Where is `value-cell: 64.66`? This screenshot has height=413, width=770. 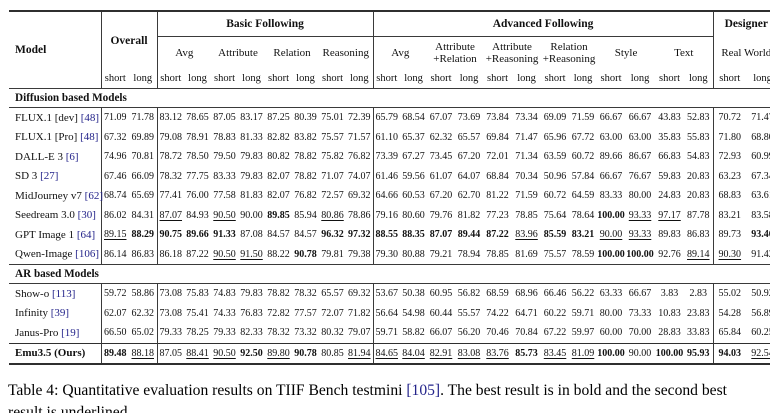
value-cell: 64.66 is located at coordinates (387, 196).